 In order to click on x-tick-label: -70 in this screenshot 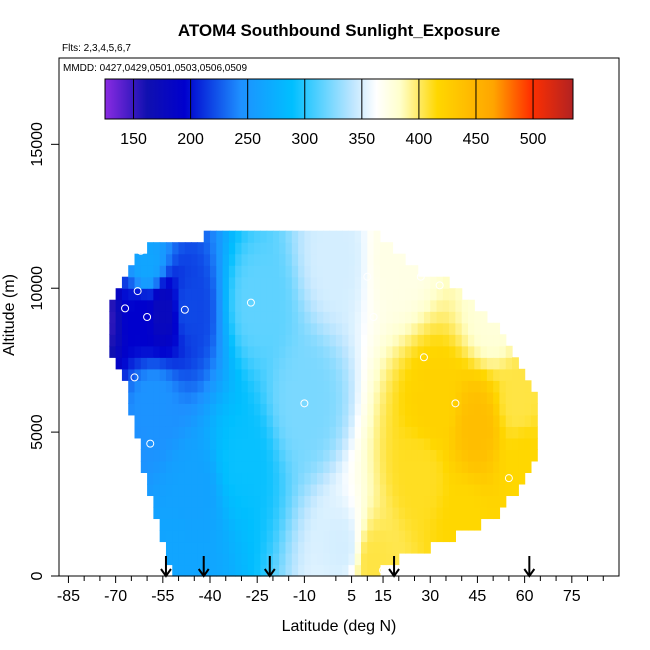, I will do `click(115, 596)`.